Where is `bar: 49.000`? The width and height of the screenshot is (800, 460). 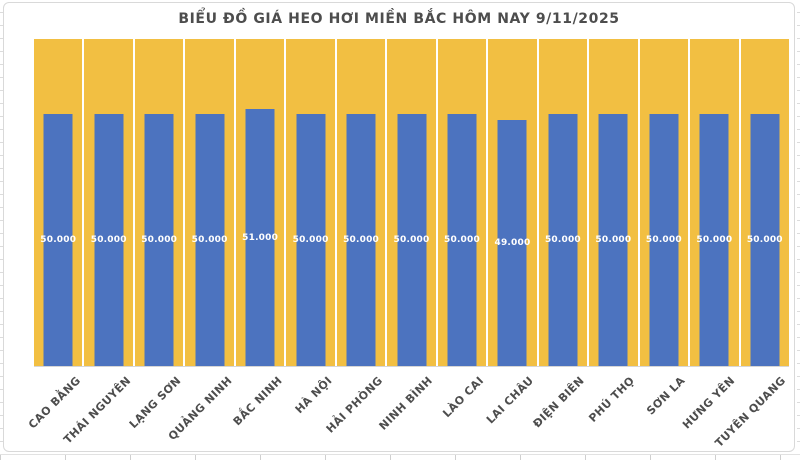 bar: 49.000 is located at coordinates (512, 242).